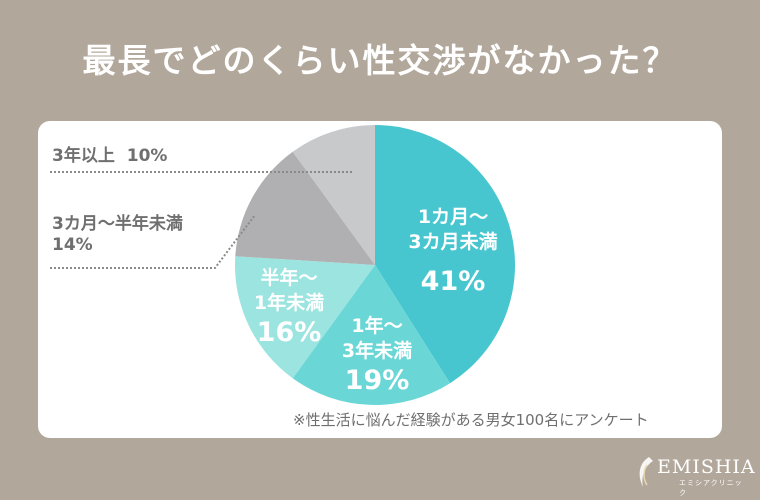  I want to click on survey-footnote: ※性生活に悩んだ経験がある男女100名にアンケート, so click(471, 420).